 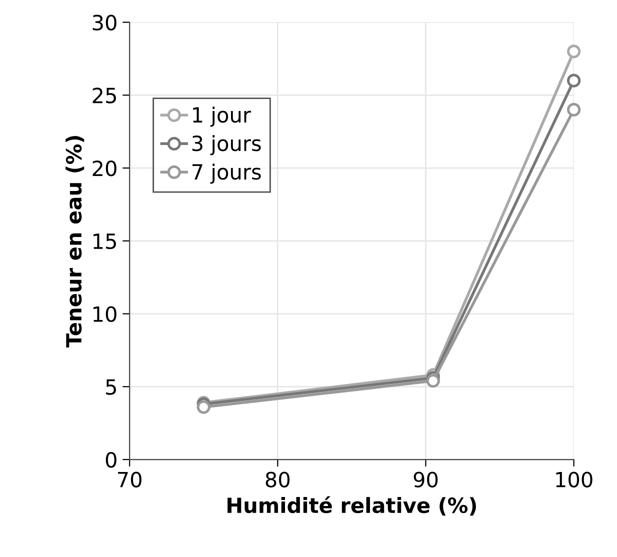 I want to click on y-tick-label: 0, so click(x=111, y=460).